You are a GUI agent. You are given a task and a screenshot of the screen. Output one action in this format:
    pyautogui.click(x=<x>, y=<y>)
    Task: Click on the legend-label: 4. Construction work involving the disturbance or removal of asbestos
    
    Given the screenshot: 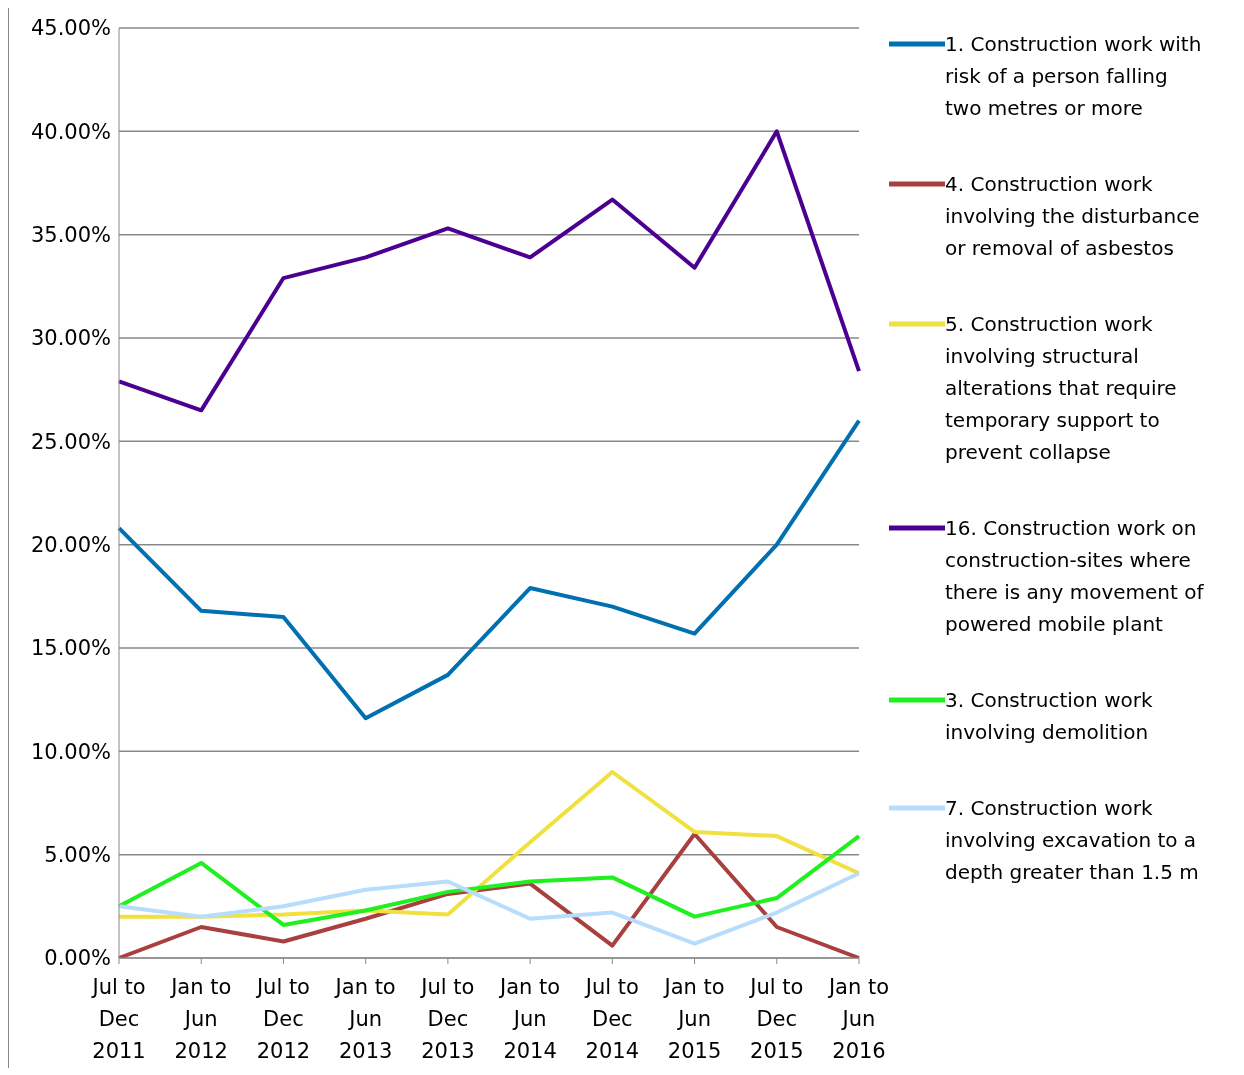 What is the action you would take?
    pyautogui.click(x=1073, y=216)
    